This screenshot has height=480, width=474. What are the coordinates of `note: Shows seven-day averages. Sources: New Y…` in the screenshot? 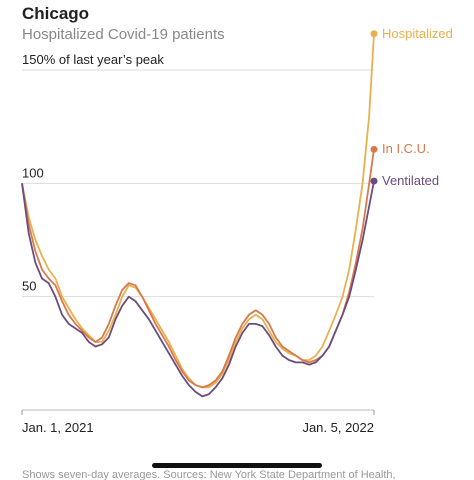 It's located at (209, 474).